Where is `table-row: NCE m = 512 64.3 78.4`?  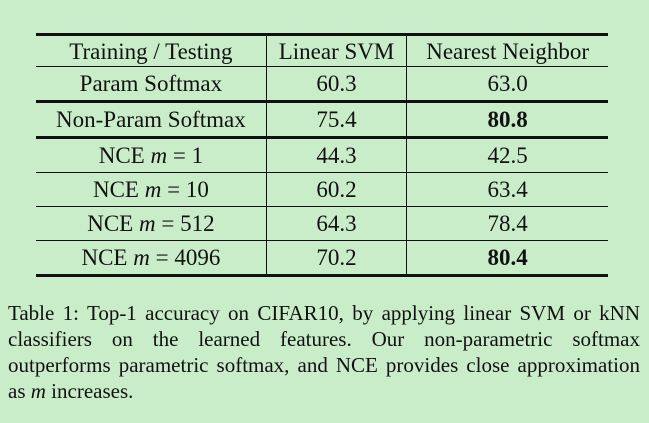
table-row: NCE m = 512 64.3 78.4 is located at coordinates (322, 223).